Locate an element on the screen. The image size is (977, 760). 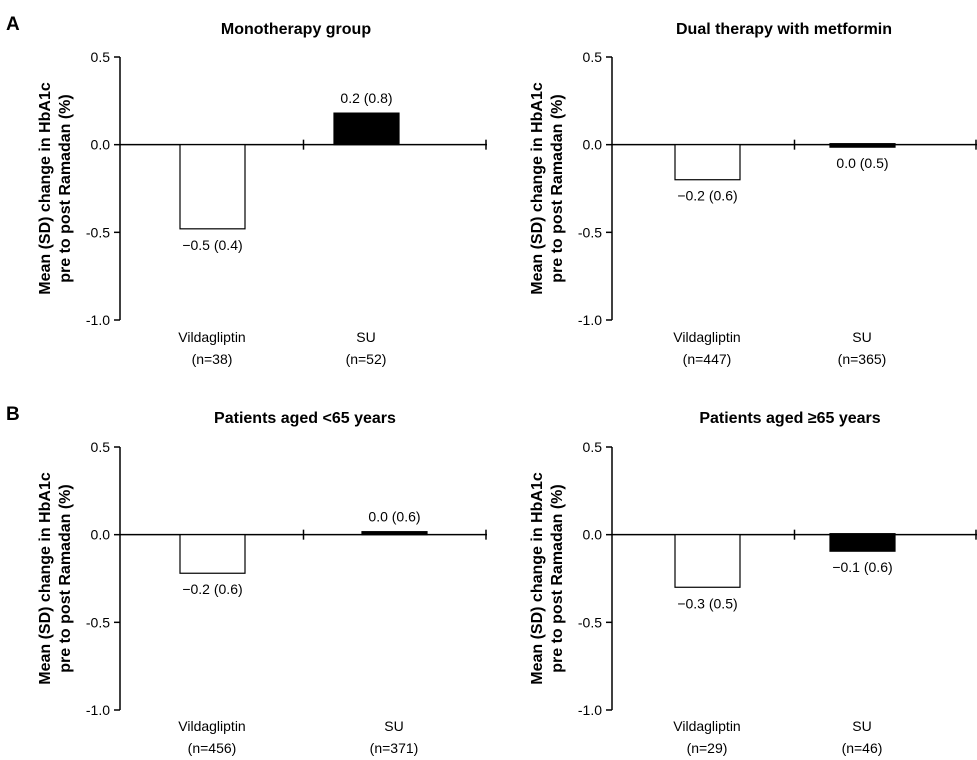
category-n-label: (n=46) is located at coordinates (862, 748).